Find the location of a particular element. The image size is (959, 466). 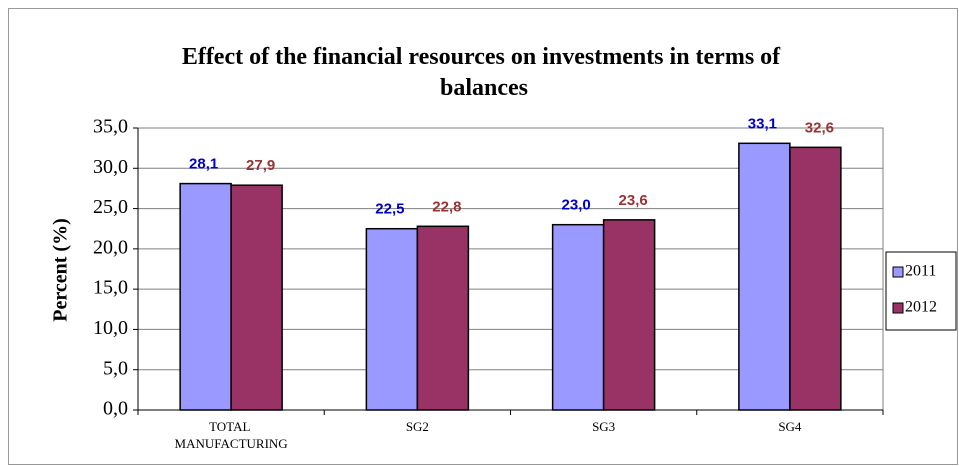

x-tick-label: SG4 is located at coordinates (790, 426).